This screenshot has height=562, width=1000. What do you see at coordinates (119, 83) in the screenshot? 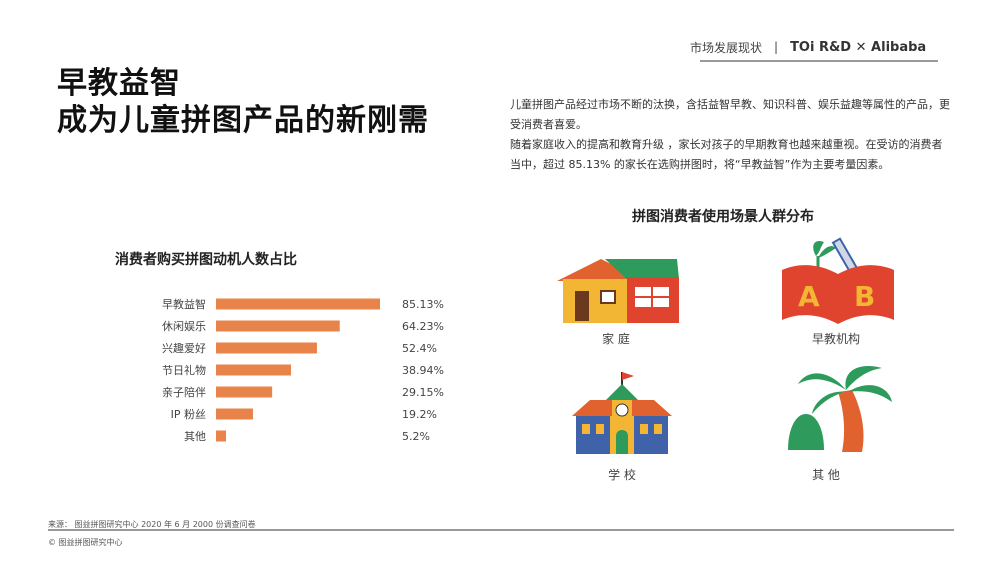
I see `page-title-line-1: 早教益智` at bounding box center [119, 83].